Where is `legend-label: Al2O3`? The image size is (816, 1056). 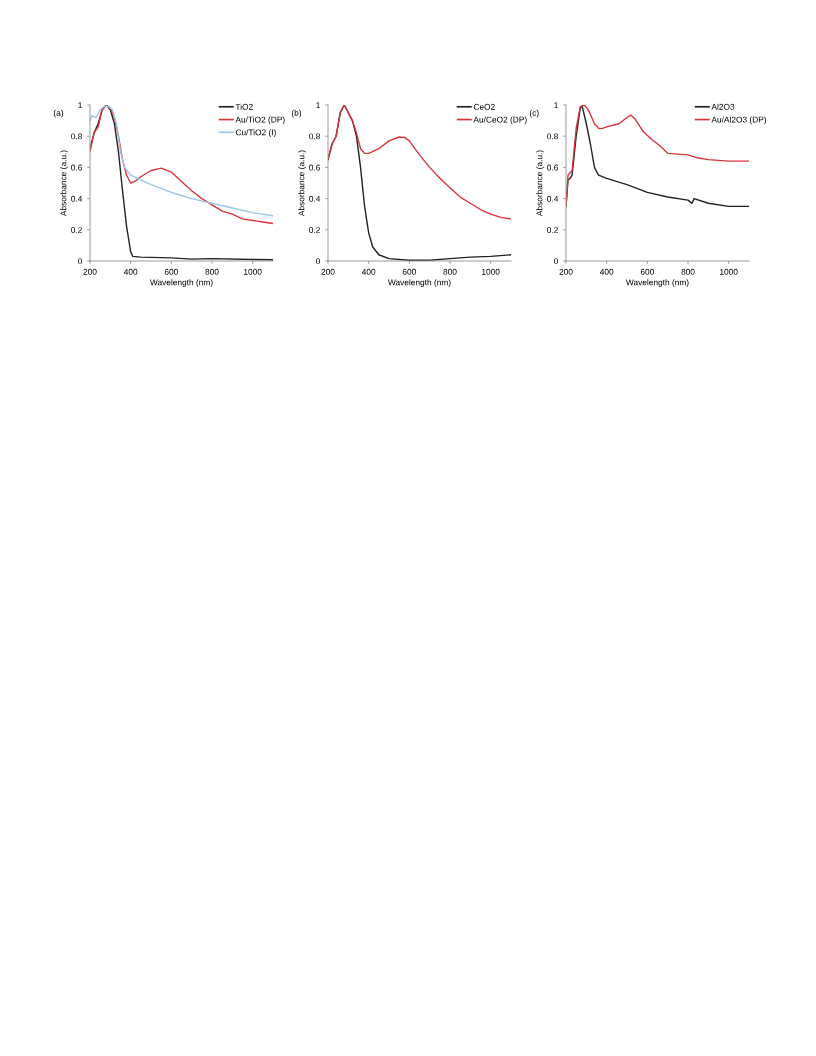
legend-label: Al2O3 is located at coordinates (723, 106).